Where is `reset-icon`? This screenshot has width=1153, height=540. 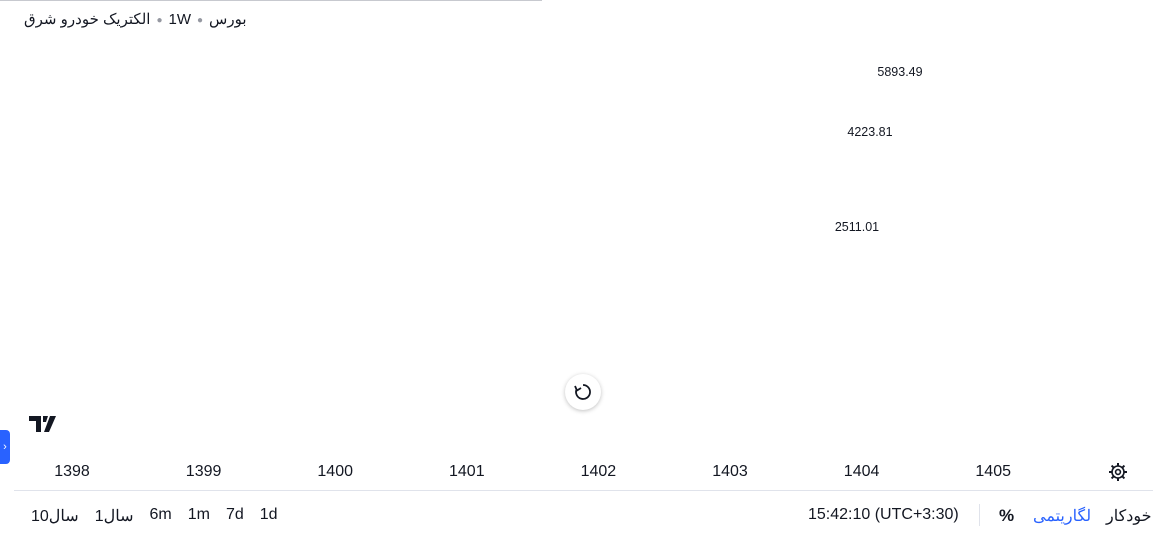 reset-icon is located at coordinates (582, 392).